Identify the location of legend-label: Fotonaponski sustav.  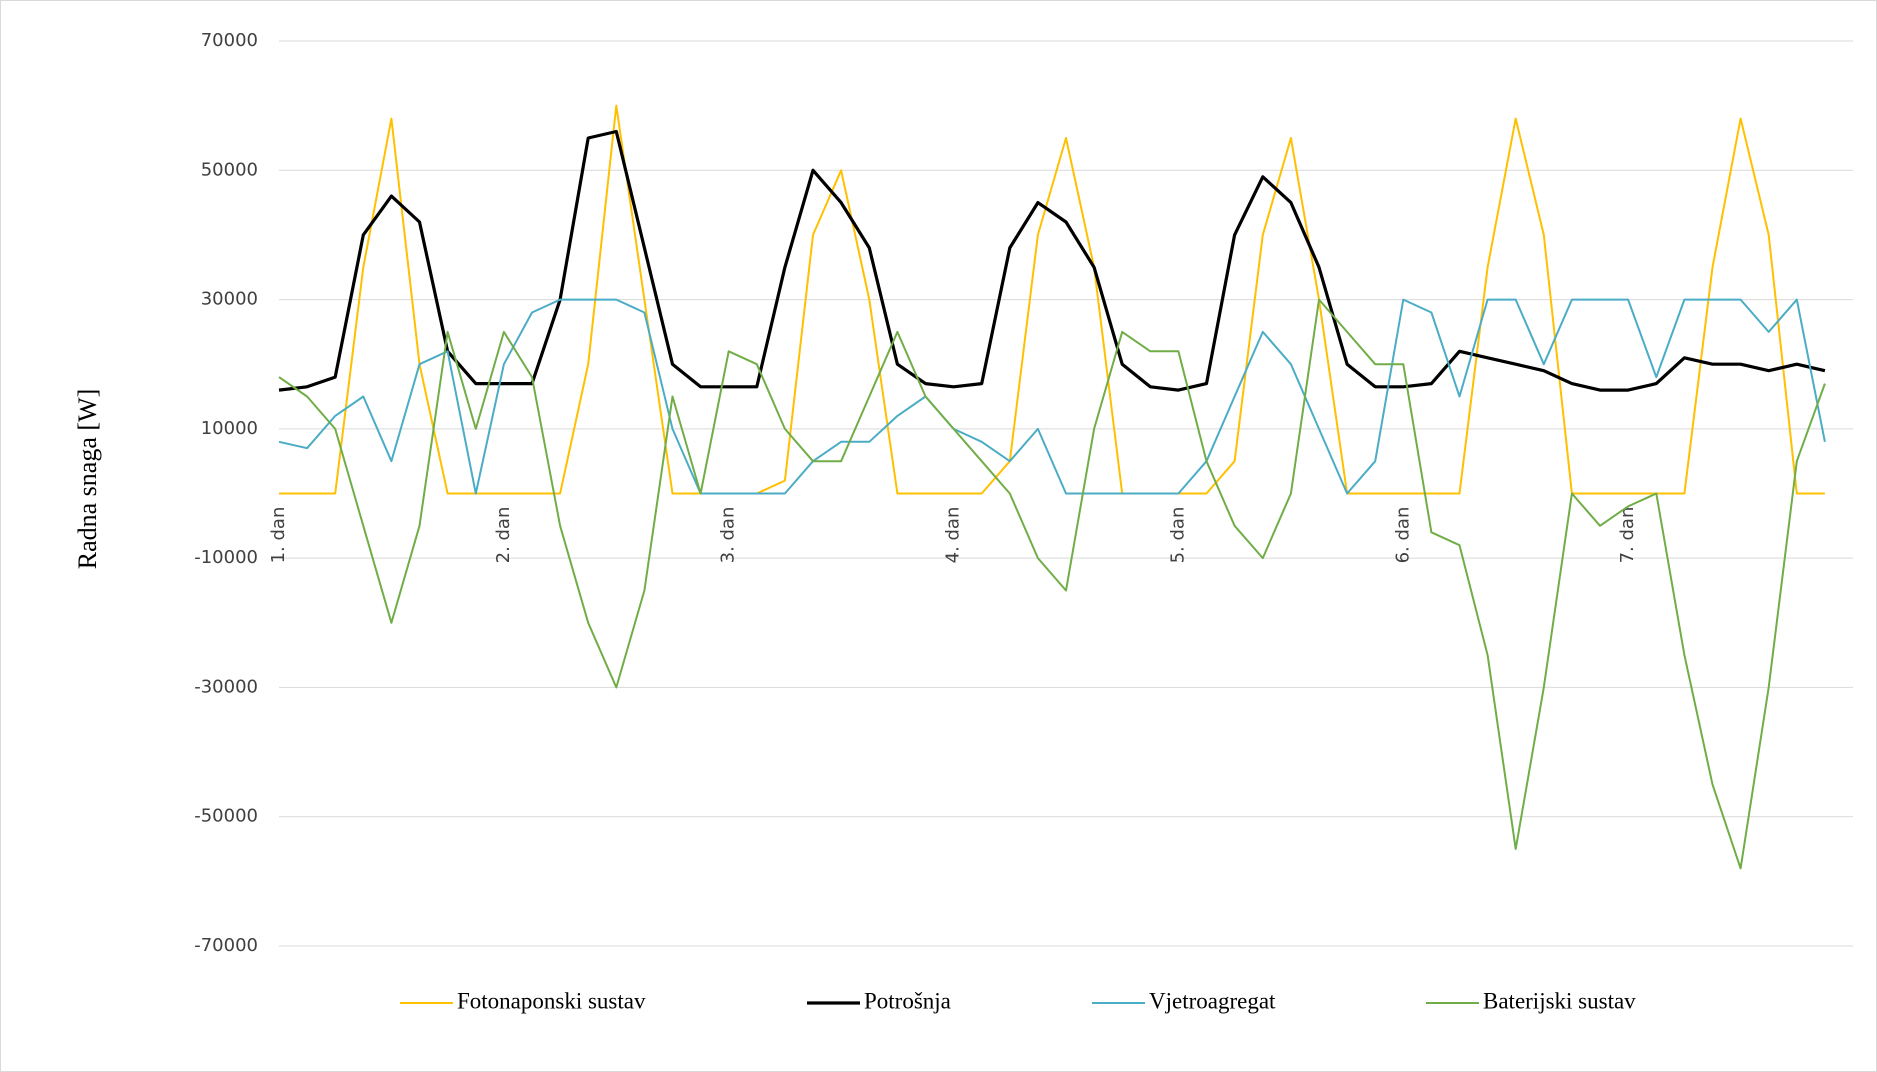
(551, 1000).